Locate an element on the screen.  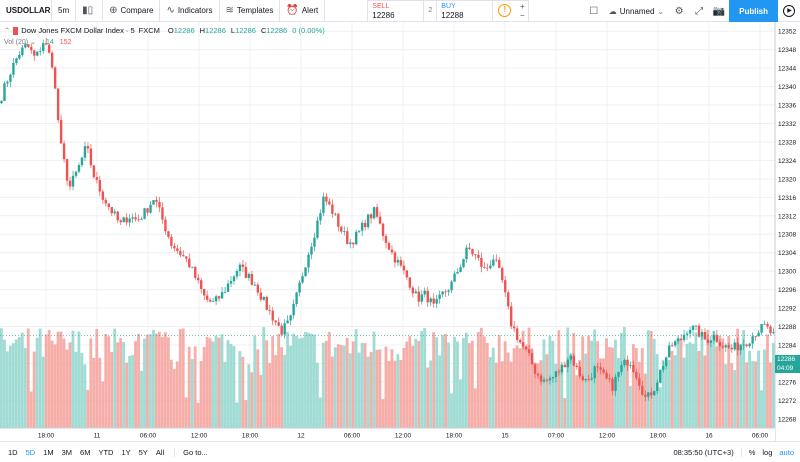
range-5y: 5Y is located at coordinates (143, 452).